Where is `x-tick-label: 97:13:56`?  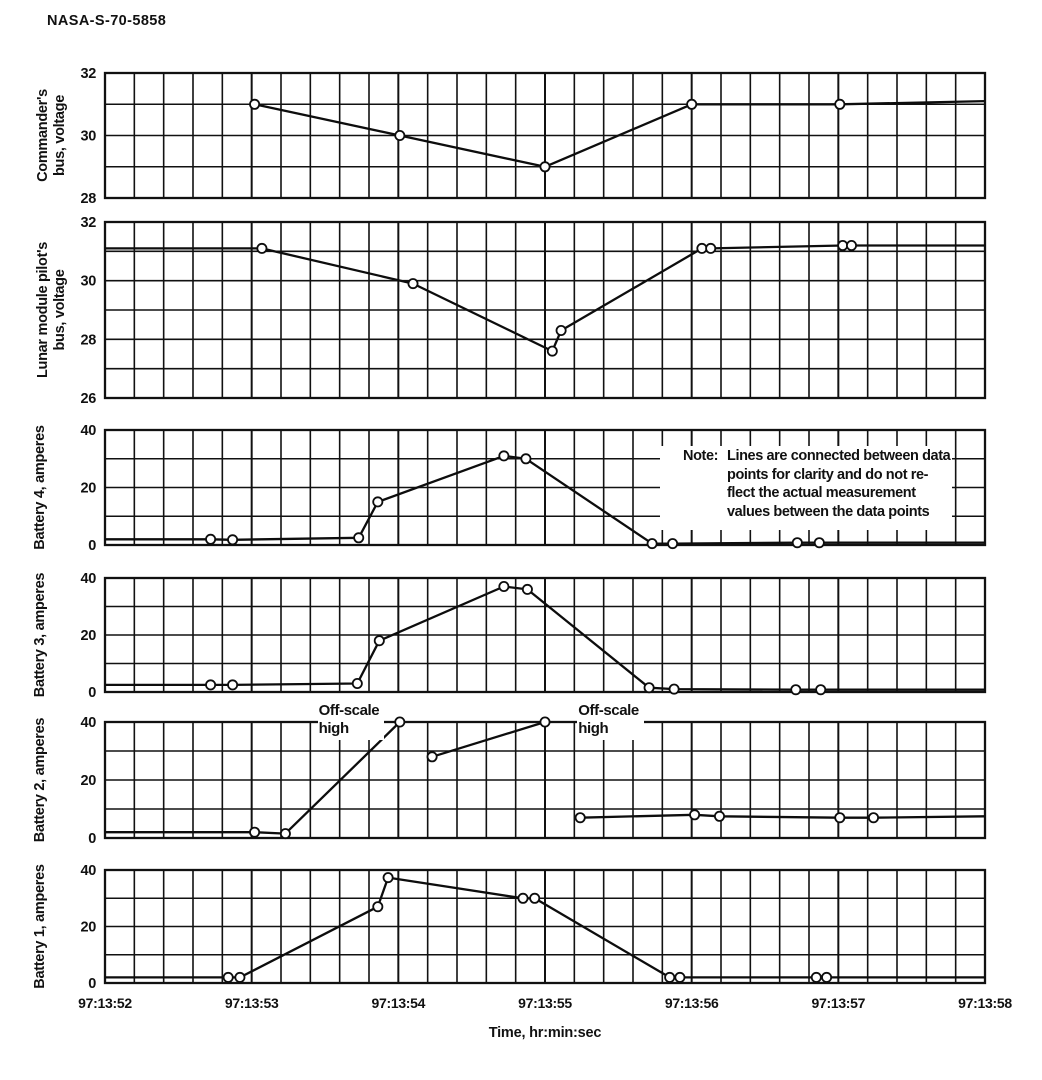 x-tick-label: 97:13:56 is located at coordinates (692, 1003).